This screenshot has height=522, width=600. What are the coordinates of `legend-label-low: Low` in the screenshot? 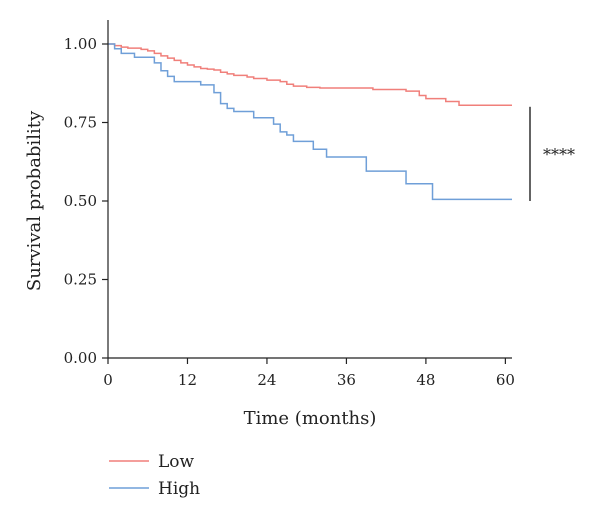 It's located at (176, 462).